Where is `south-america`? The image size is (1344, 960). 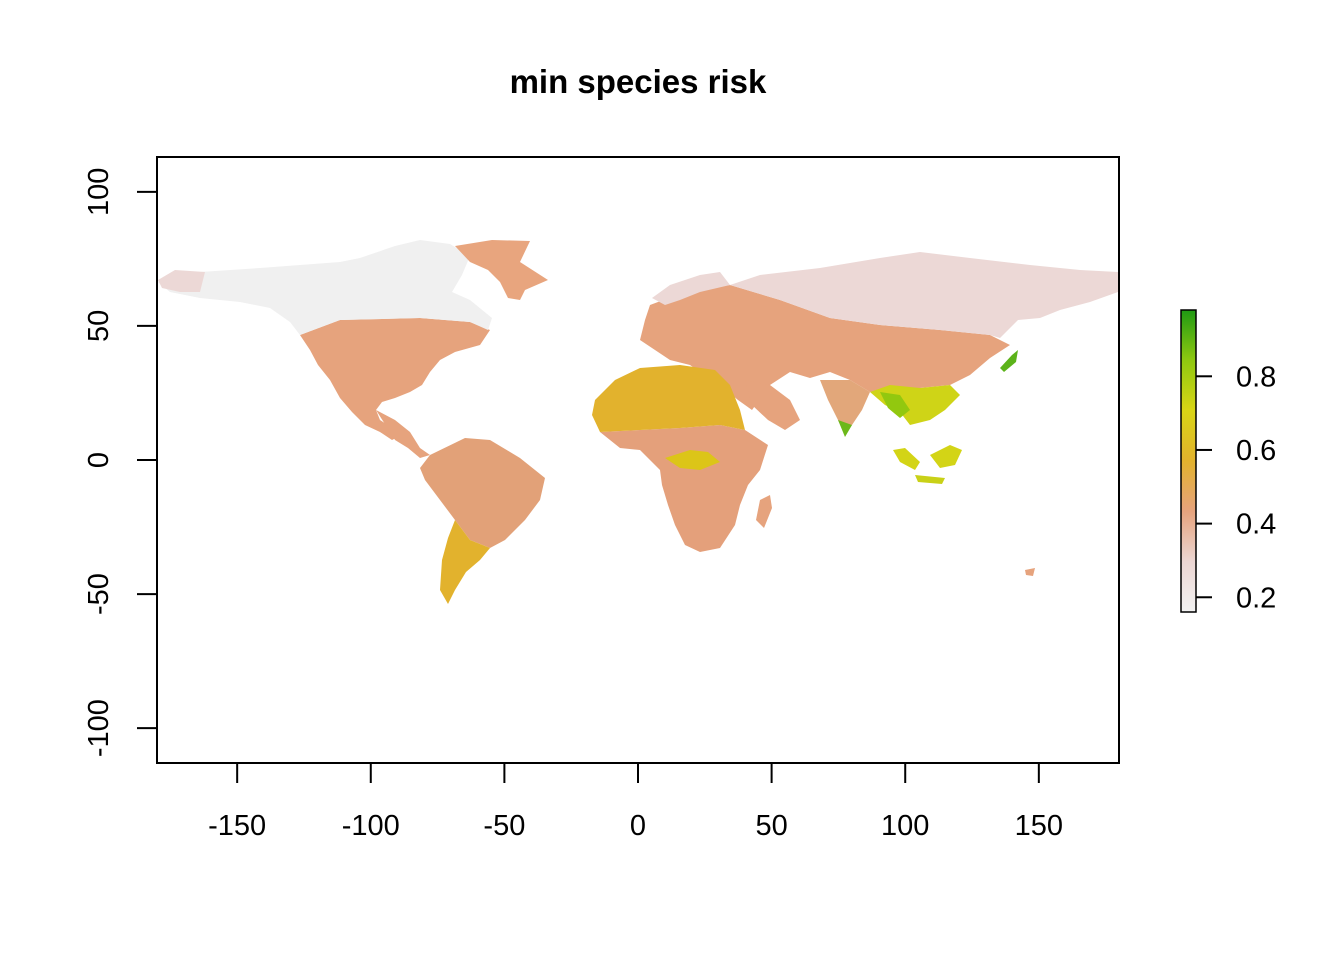
south-america is located at coordinates (482, 493).